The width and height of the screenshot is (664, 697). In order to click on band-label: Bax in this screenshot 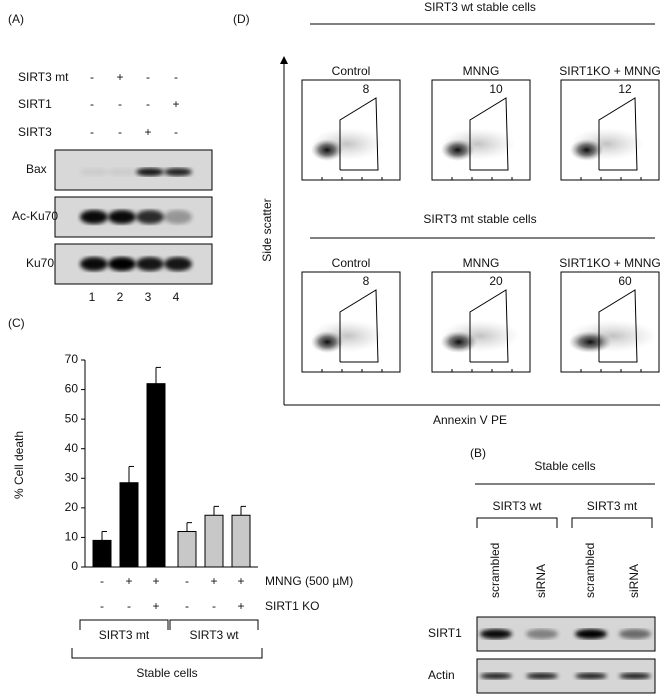, I will do `click(36, 169)`.